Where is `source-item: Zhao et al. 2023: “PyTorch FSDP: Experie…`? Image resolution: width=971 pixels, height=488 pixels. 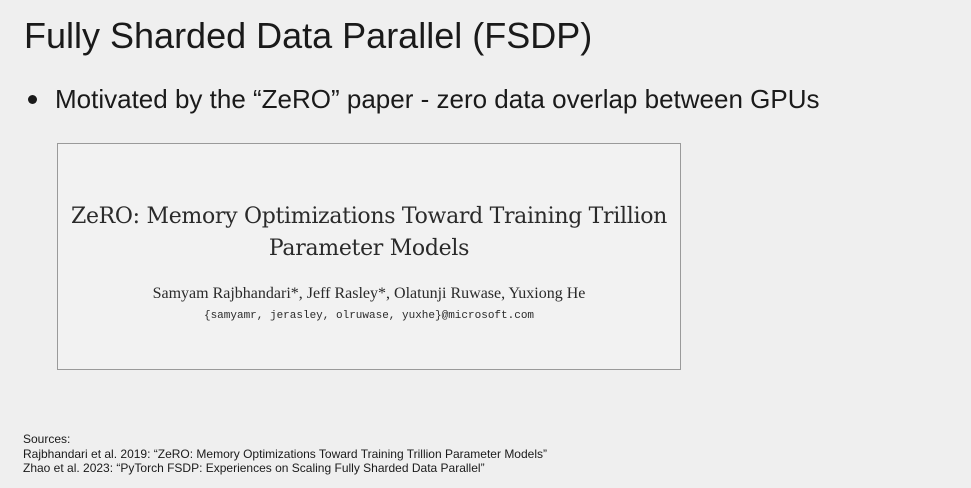
source-item: Zhao et al. 2023: “PyTorch FSDP: Experie… is located at coordinates (254, 468).